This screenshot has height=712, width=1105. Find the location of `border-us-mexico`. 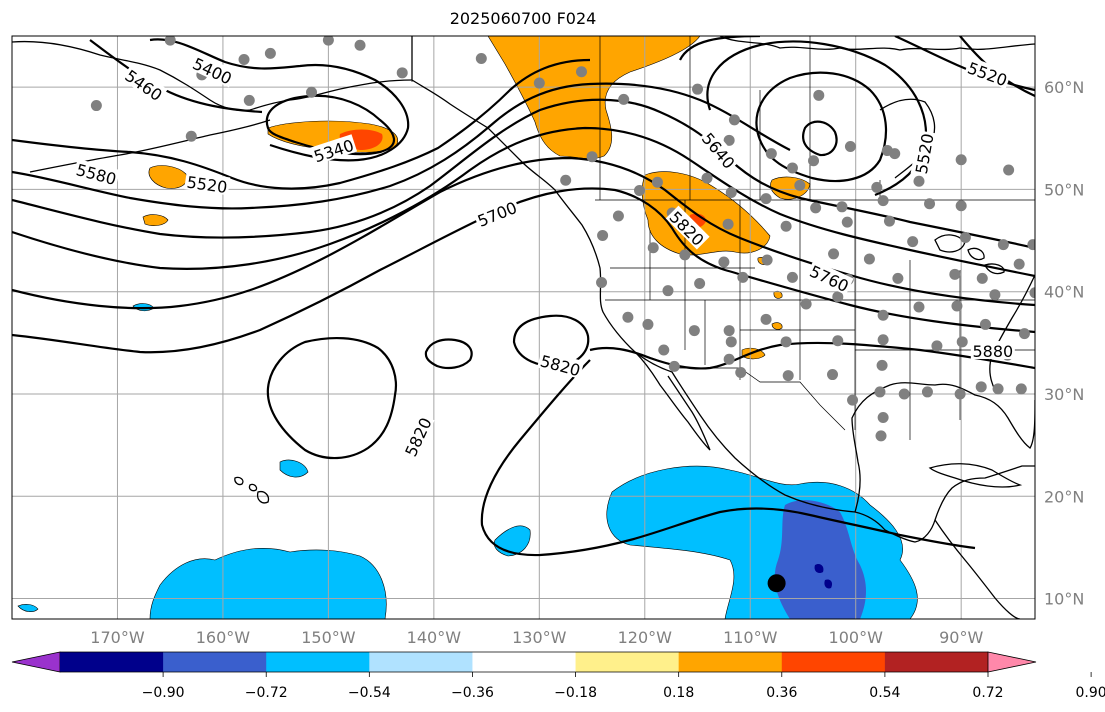

border-us-mexico is located at coordinates (740, 391).